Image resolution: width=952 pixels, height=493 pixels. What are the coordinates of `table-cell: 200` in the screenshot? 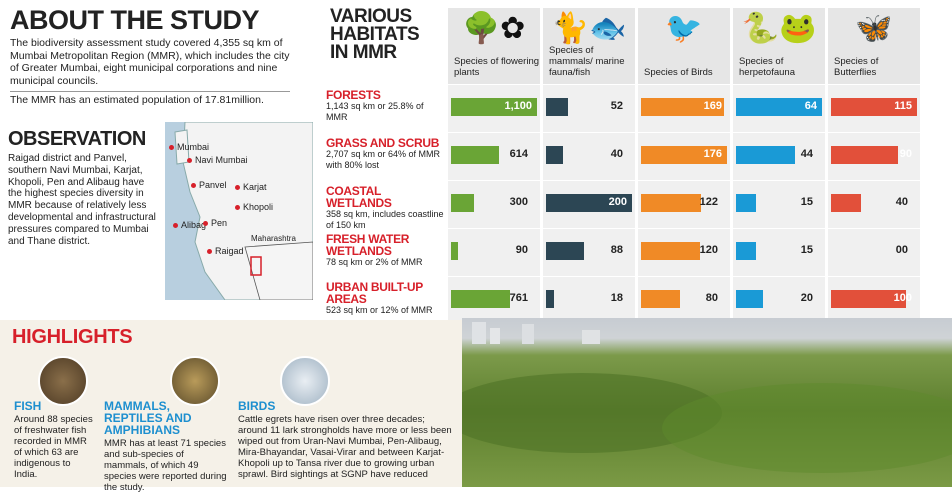 It's located at (589, 204).